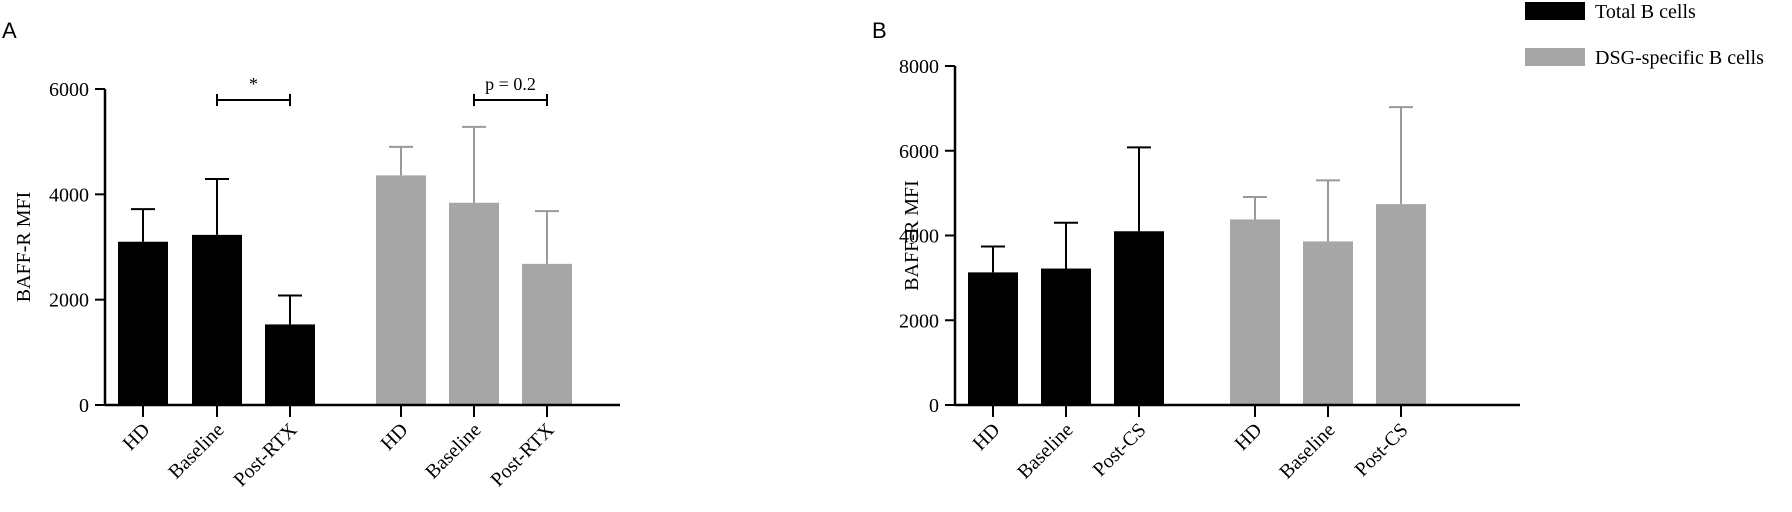 Image resolution: width=1792 pixels, height=512 pixels. What do you see at coordinates (510, 84) in the screenshot?
I see `significance-label: p = 0.2` at bounding box center [510, 84].